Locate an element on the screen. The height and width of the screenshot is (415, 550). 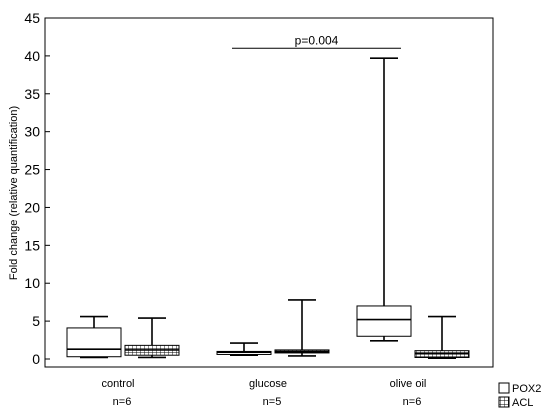
y-axis: 0 5 10 15 20 25 30 35 40 45 is located at coordinates (37, 188).